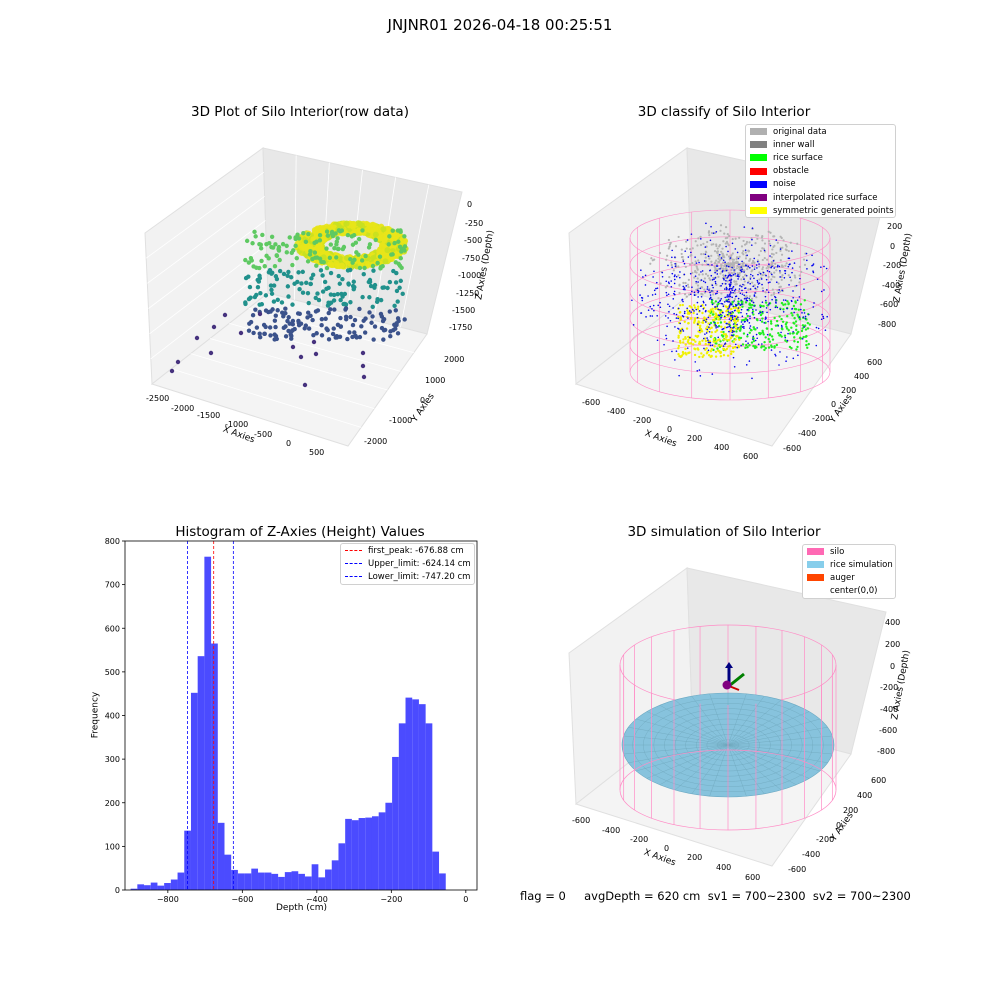 The height and width of the screenshot is (1000, 1000). Describe the element at coordinates (670, 429) in the screenshot. I see `p2-xtick-3: 0` at that location.